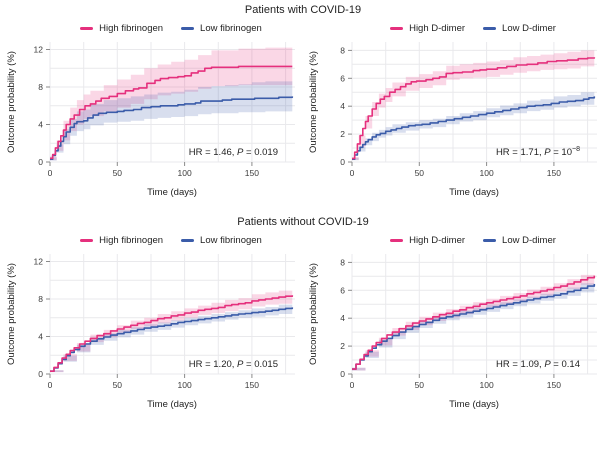  Describe the element at coordinates (303, 222) in the screenshot. I see `section-title: Patients without COVID-19` at that location.